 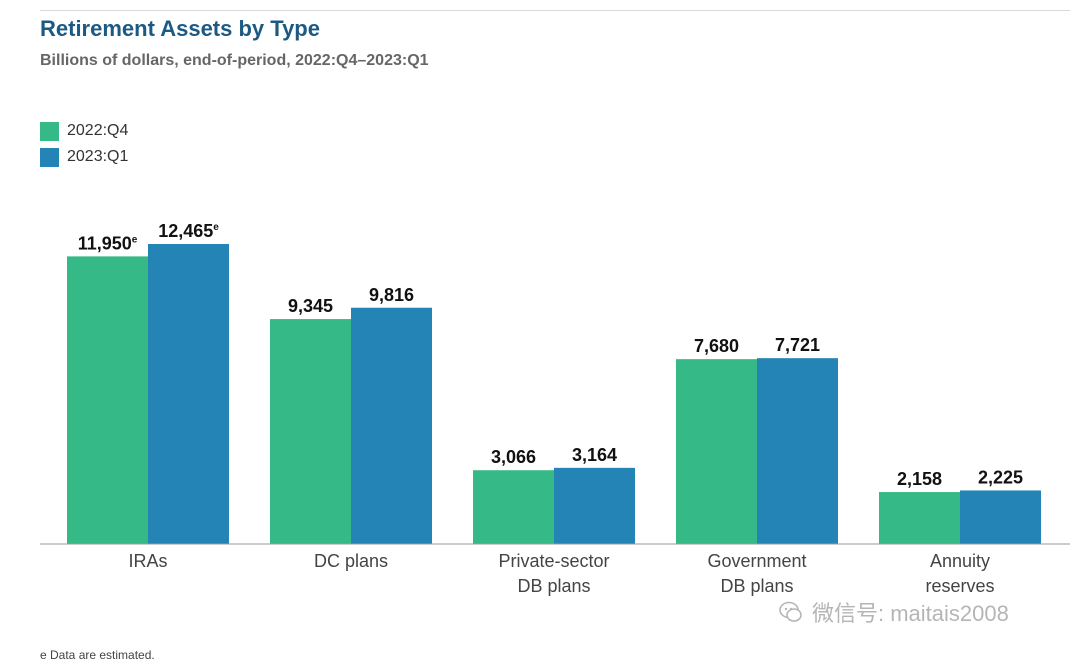 I want to click on legend: 2022:Q4 2023:Q1, so click(x=84, y=144).